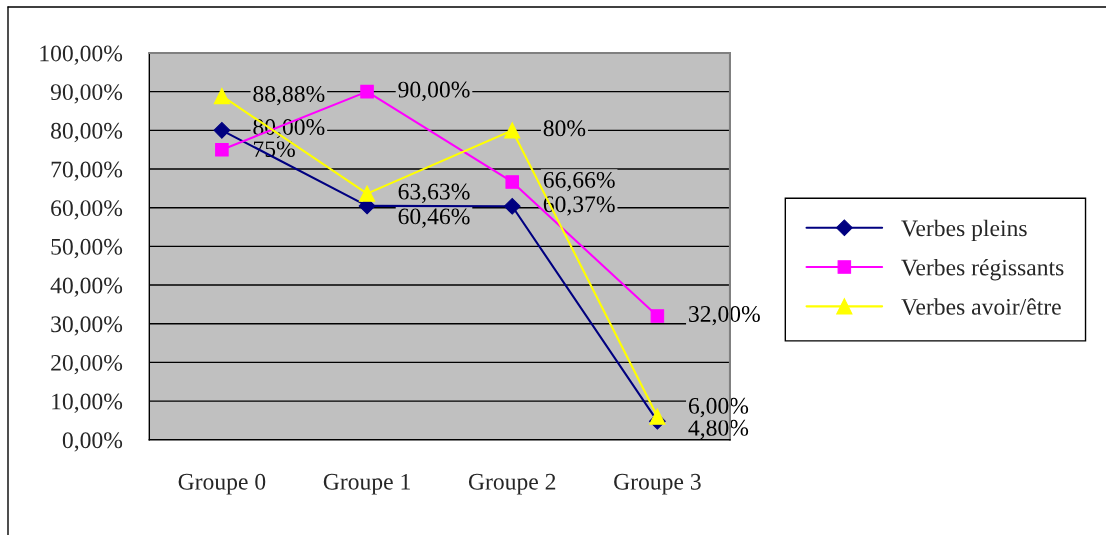  Describe the element at coordinates (289, 95) in the screenshot. I see `data-label: 88,88%` at that location.